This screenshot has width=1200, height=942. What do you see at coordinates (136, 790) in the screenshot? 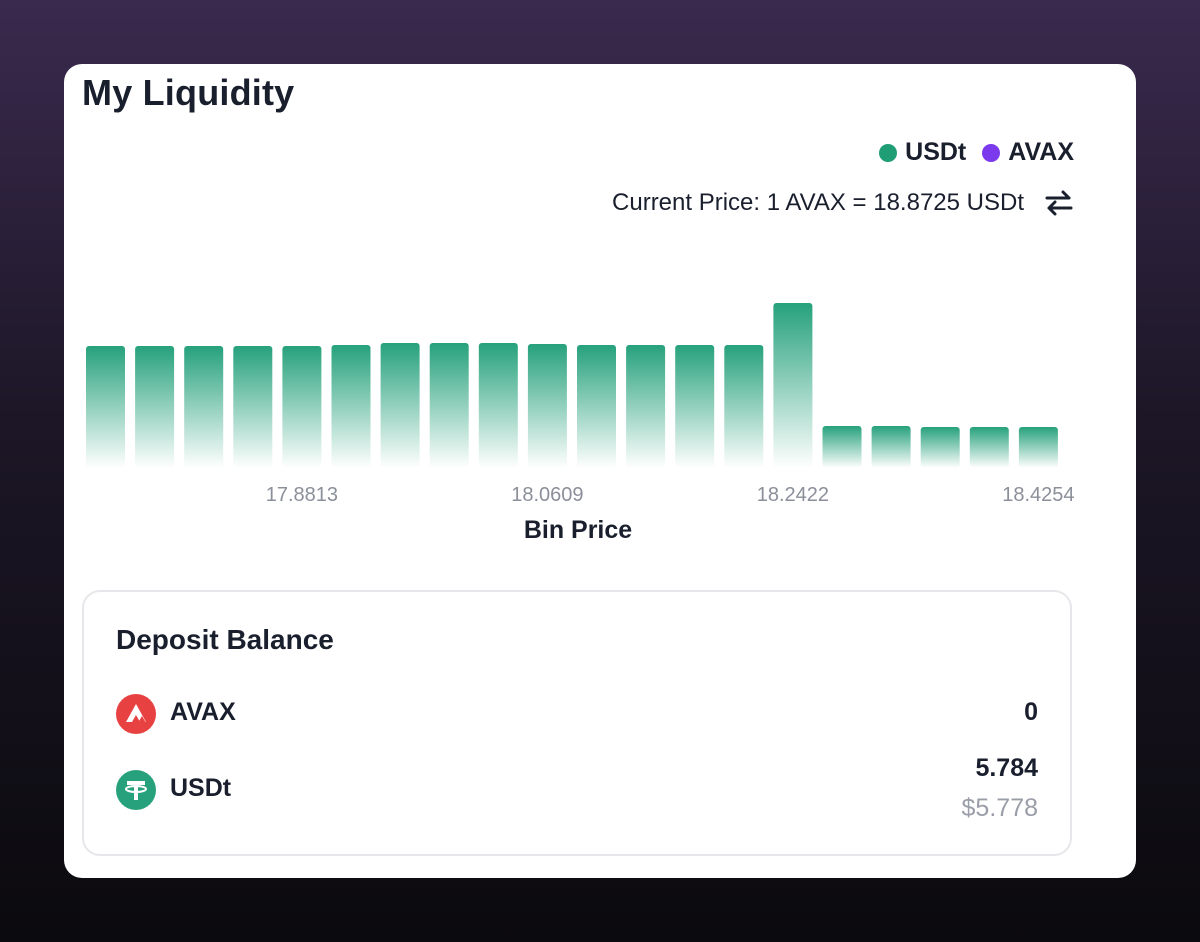
I see `usdt-token-icon` at bounding box center [136, 790].